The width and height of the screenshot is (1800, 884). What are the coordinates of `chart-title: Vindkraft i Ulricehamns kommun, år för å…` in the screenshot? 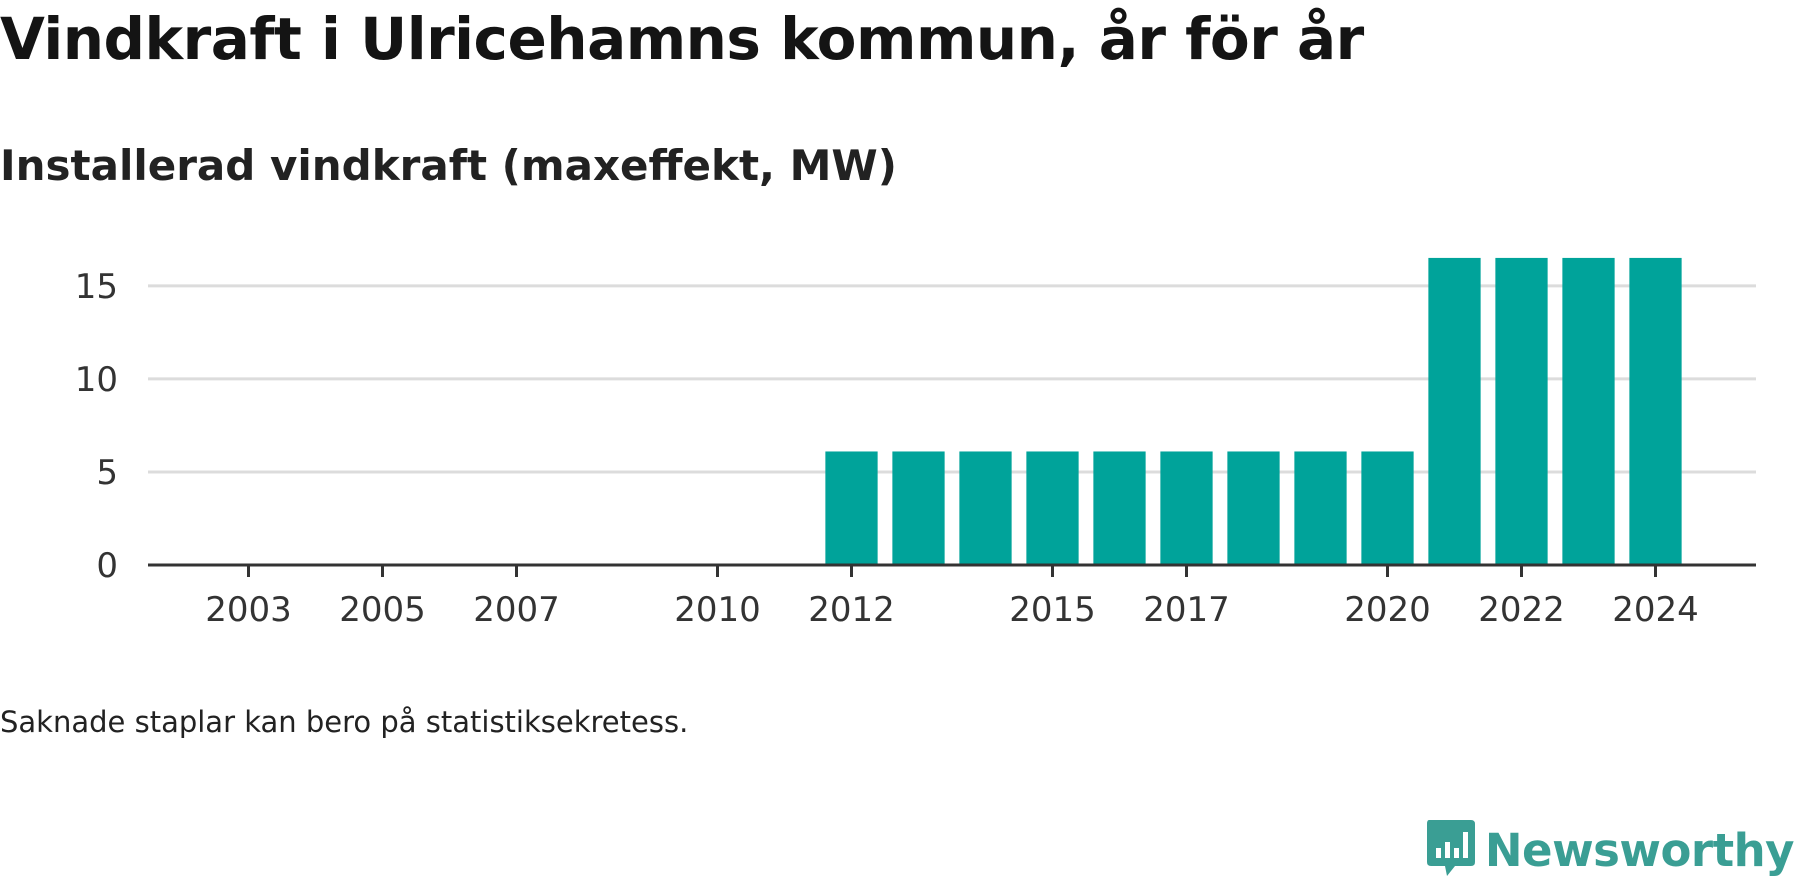 It's located at (682, 39).